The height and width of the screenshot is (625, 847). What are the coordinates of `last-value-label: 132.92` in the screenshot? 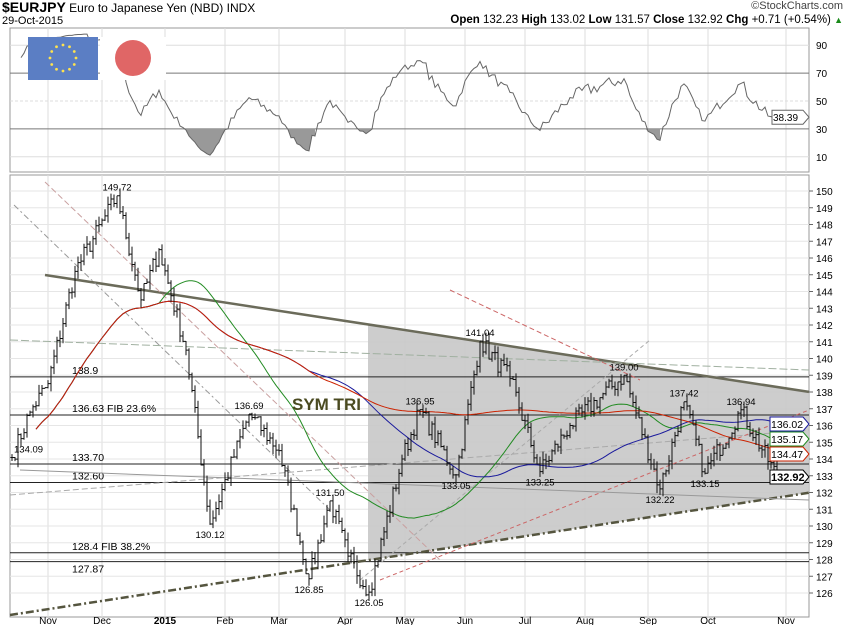 It's located at (788, 478).